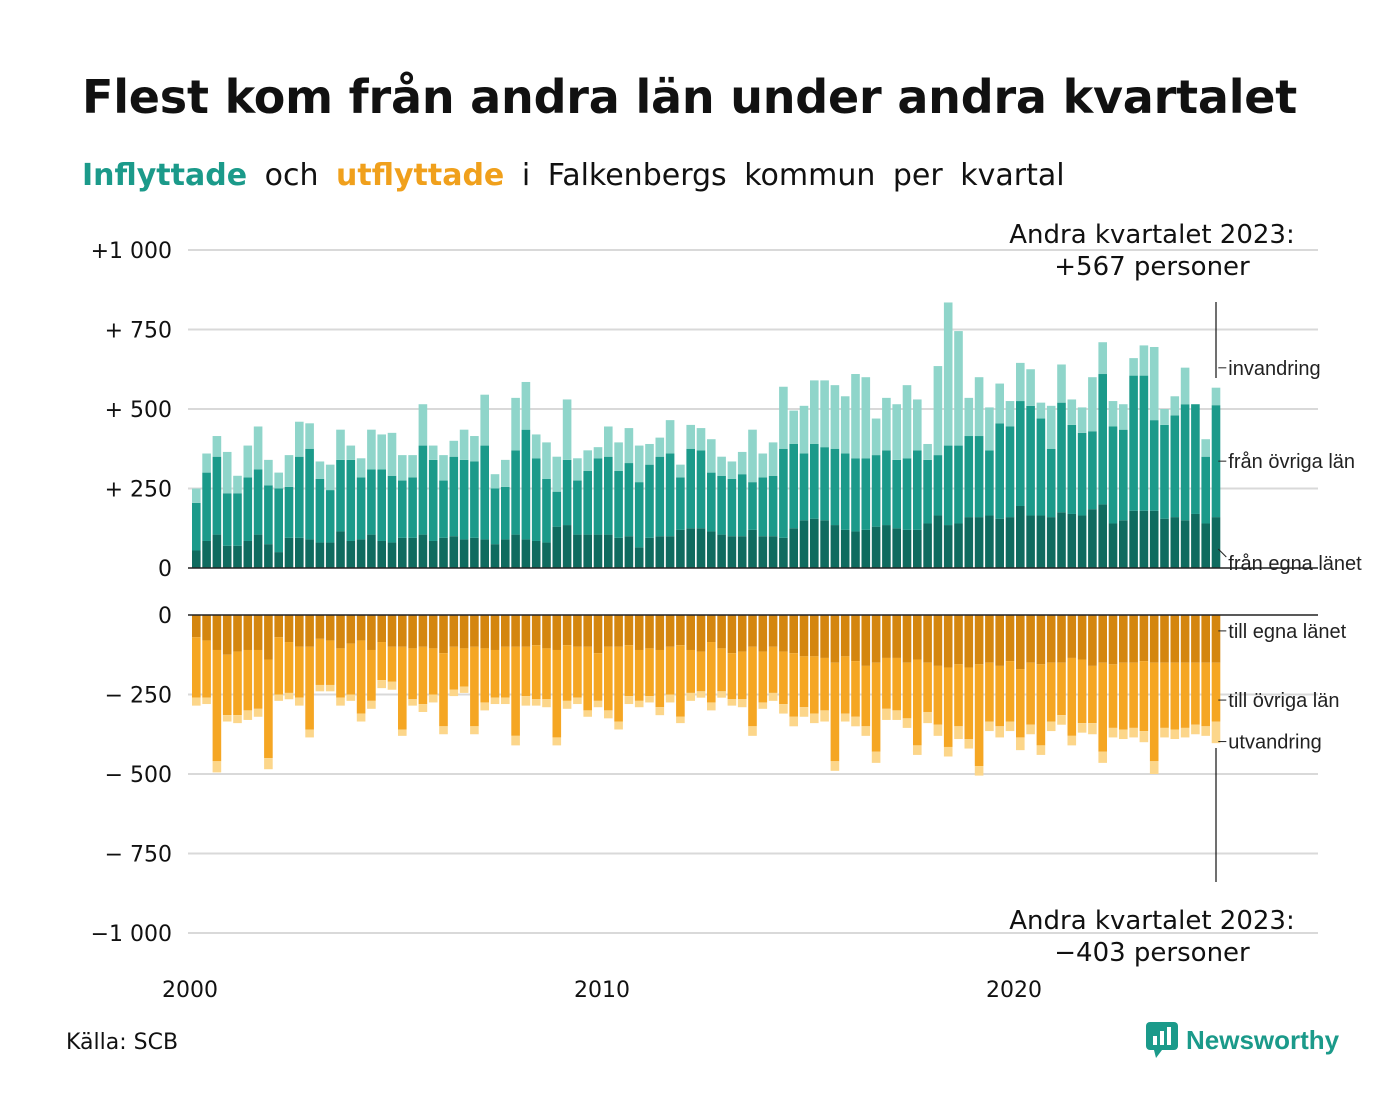 The width and height of the screenshot is (1400, 1120). Describe the element at coordinates (1287, 632) in the screenshot. I see `lower-segment-label: till egna länet` at that location.